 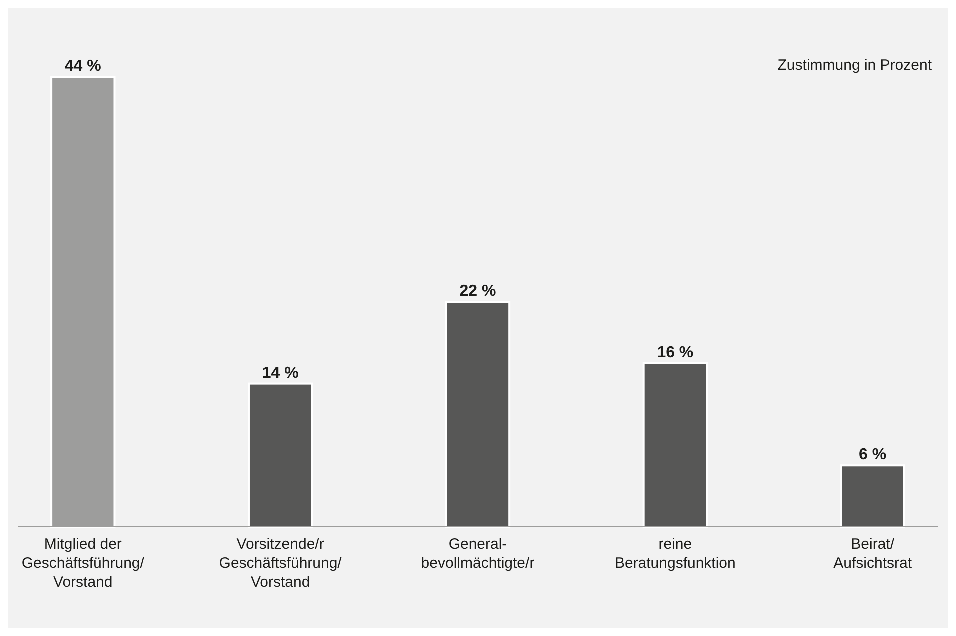 I want to click on data-label: 6 %, so click(x=873, y=455).